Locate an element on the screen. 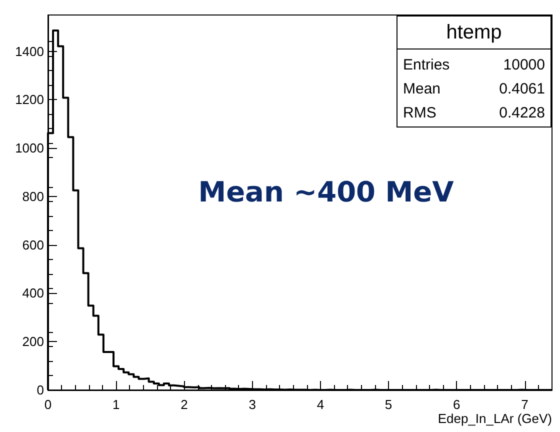 The width and height of the screenshot is (560, 432). annotation: htemp is located at coordinates (474, 33).